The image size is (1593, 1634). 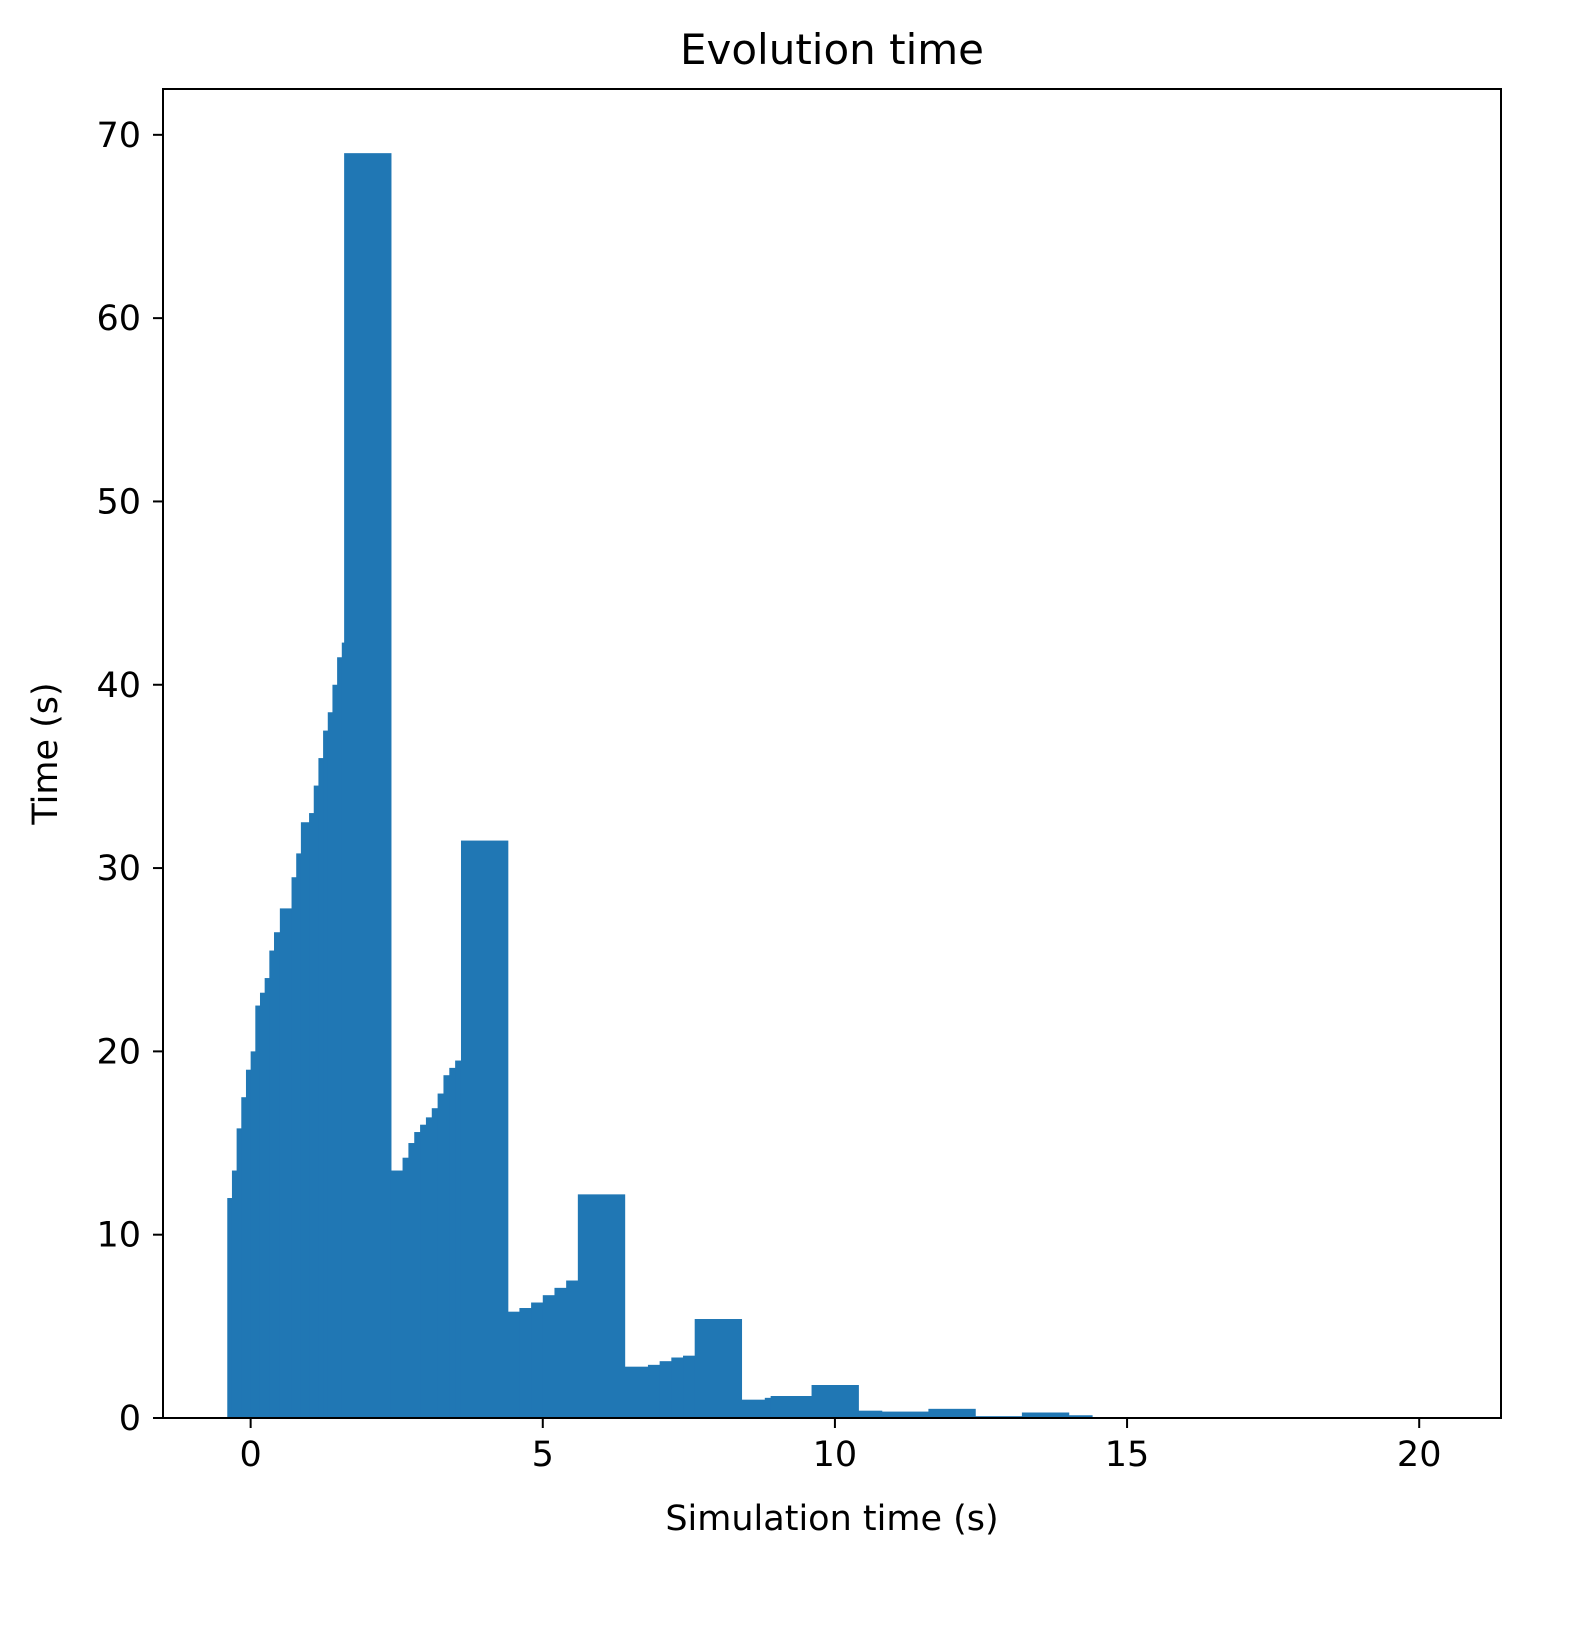 I want to click on y-axis-ticks: 0 10 20 30 40 50 60 70, so click(x=129, y=777).